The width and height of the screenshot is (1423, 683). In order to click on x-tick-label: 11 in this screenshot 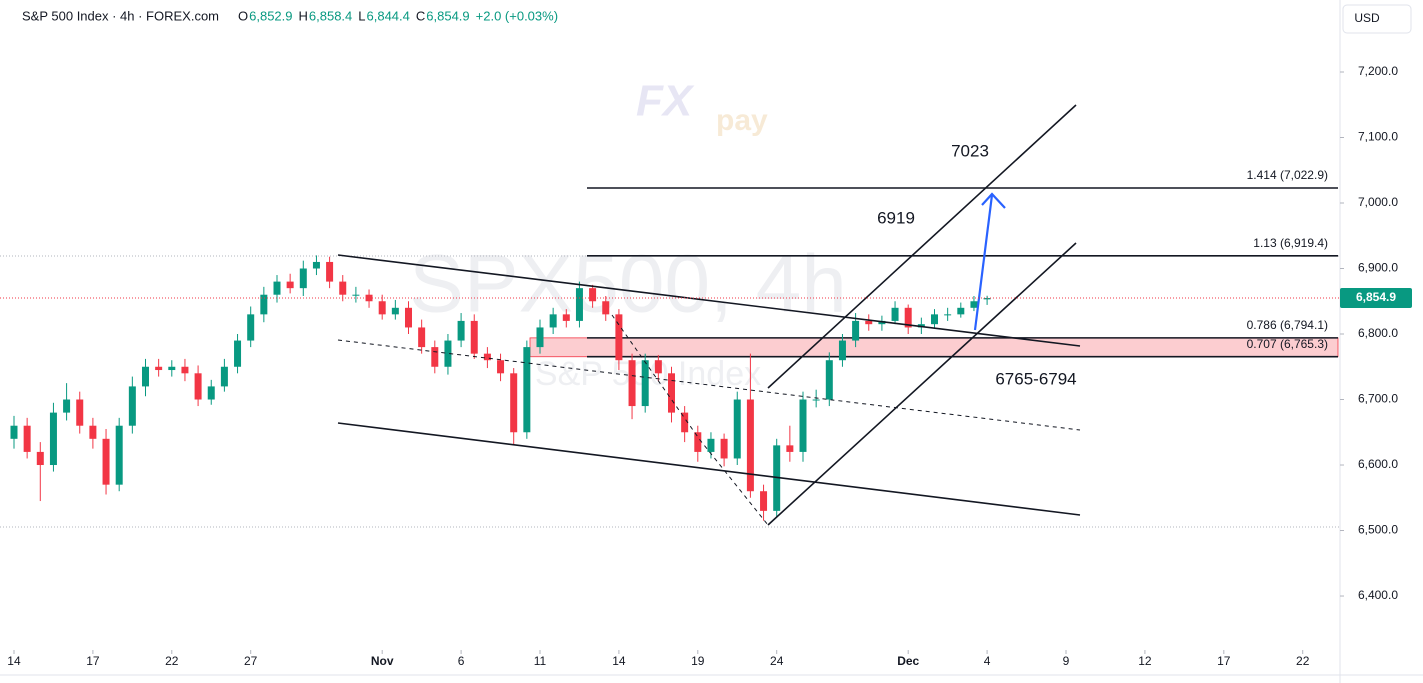, I will do `click(540, 661)`.